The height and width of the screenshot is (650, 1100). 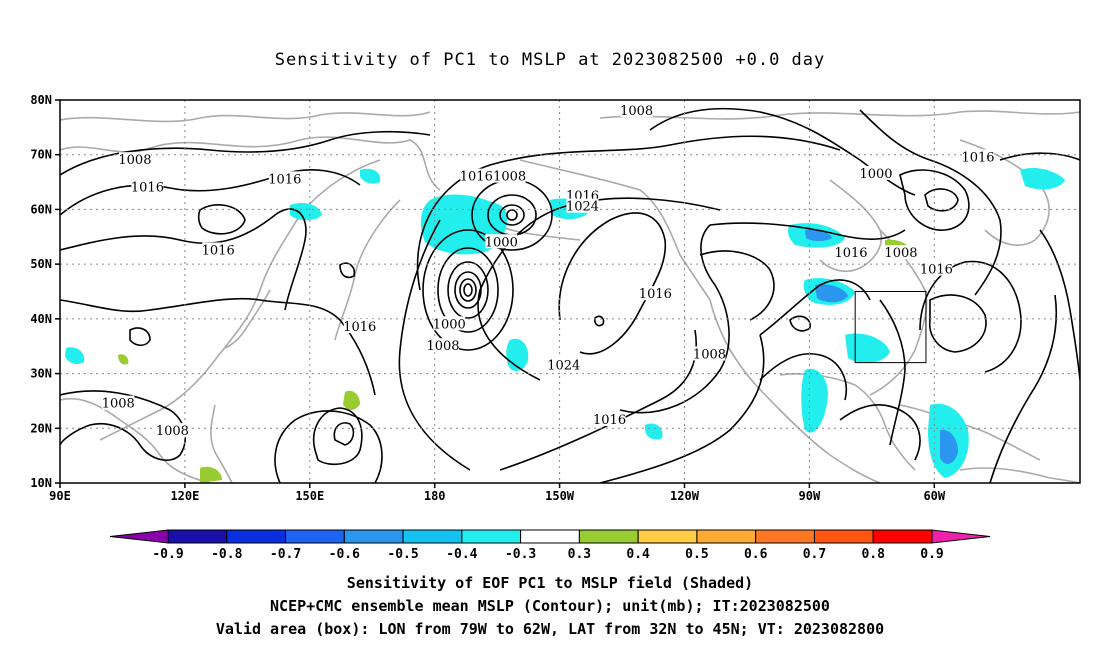 I want to click on colorbar-label: 0.8, so click(x=873, y=554).